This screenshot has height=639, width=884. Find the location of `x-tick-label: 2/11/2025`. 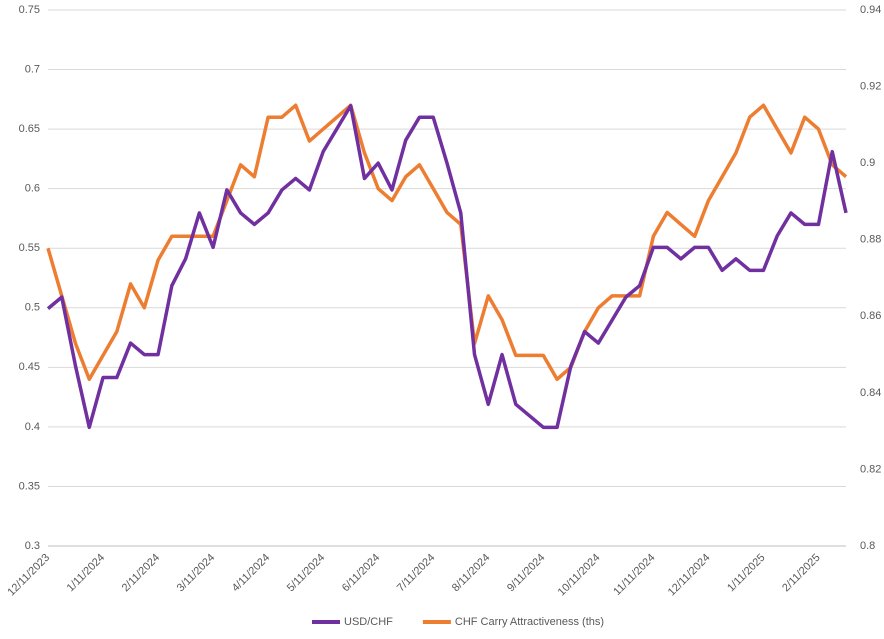

x-tick-label: 2/11/2025 is located at coordinates (801, 573).